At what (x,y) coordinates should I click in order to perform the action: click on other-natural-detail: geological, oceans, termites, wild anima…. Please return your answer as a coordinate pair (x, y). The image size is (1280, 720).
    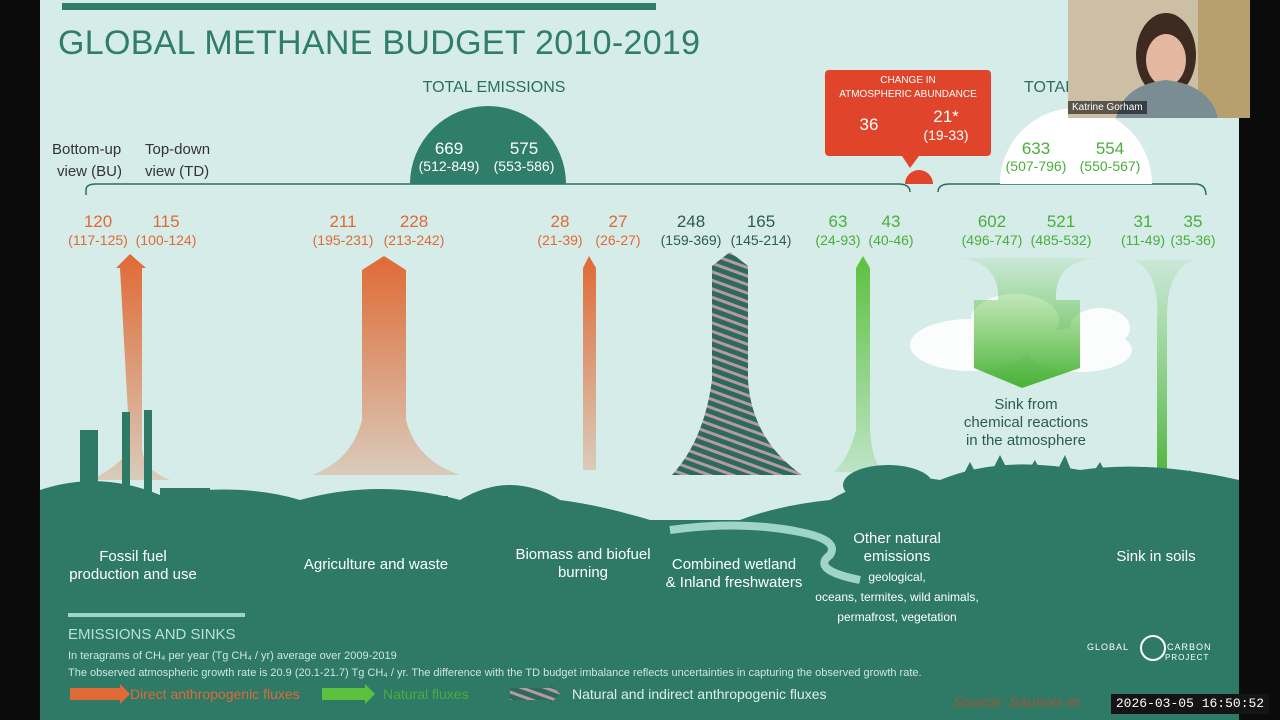
    Looking at the image, I should click on (896, 597).